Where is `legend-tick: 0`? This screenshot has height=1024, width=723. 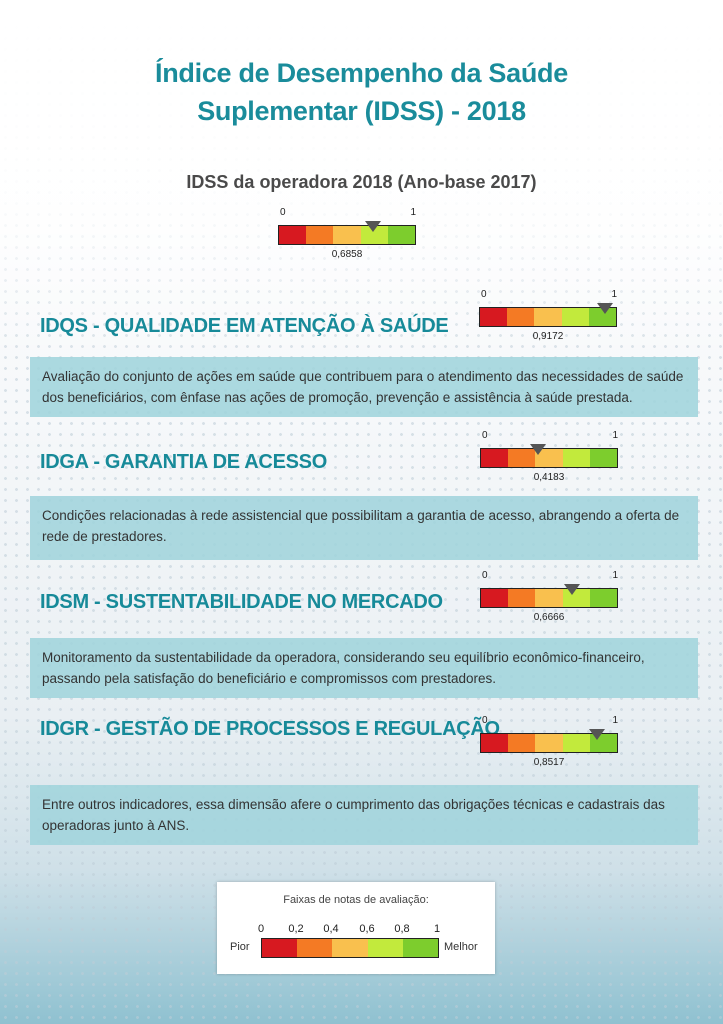 legend-tick: 0 is located at coordinates (261, 929).